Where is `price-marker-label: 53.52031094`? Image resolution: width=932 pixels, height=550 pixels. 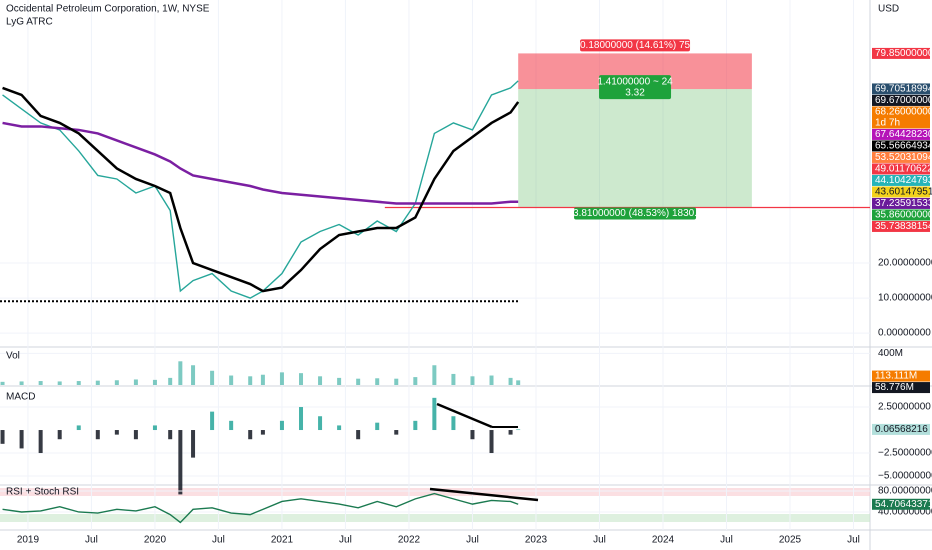
price-marker-label: 53.52031094 is located at coordinates (903, 157).